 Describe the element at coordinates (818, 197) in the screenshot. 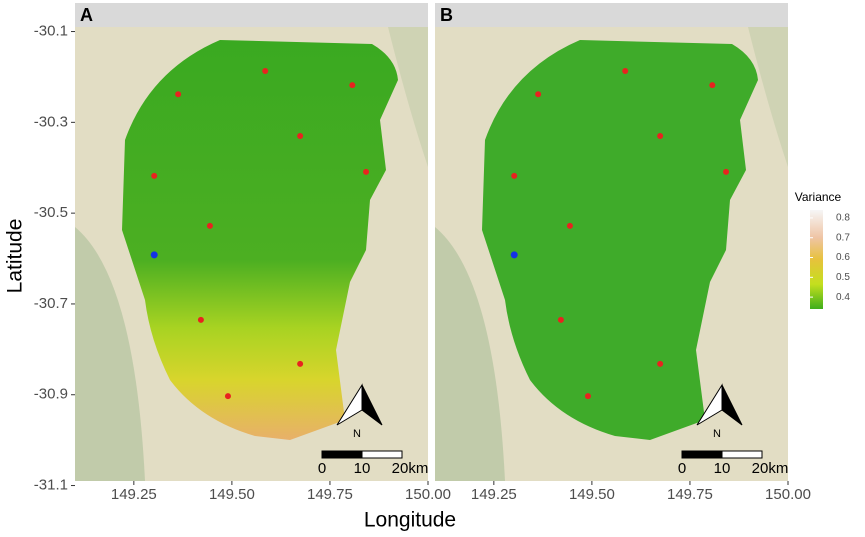

I see `legend-title: Variance` at that location.